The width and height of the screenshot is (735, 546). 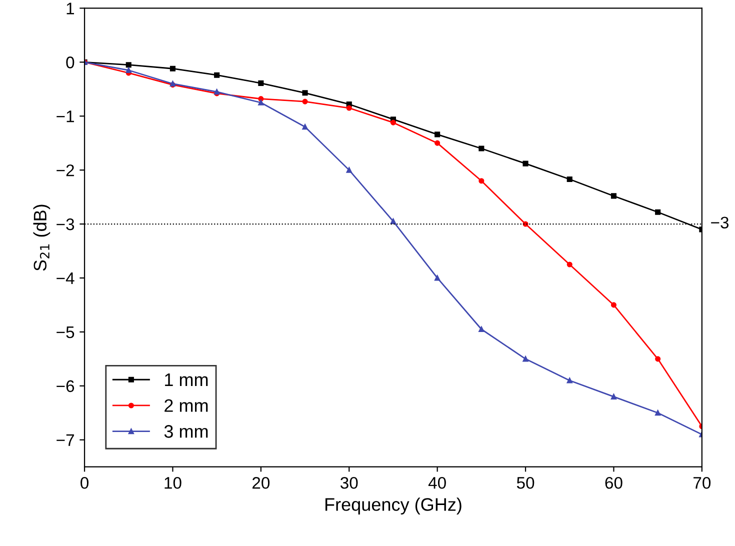 What do you see at coordinates (65, 278) in the screenshot?
I see `y-tick-label: −4` at bounding box center [65, 278].